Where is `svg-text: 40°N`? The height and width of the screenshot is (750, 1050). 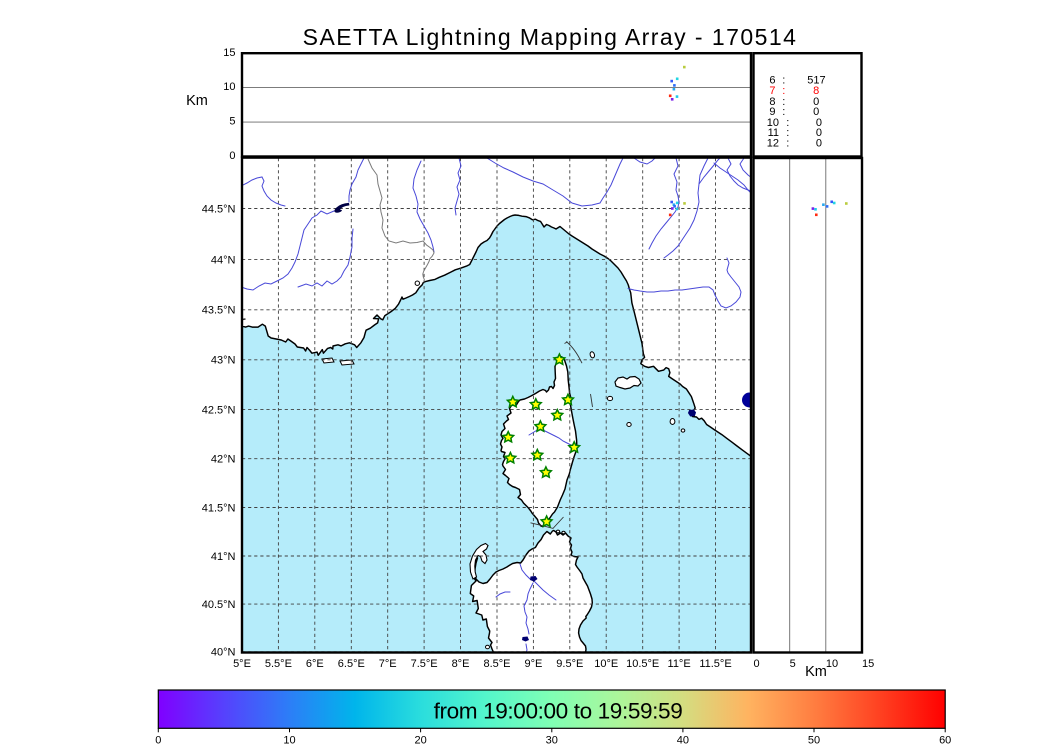
svg-text: 40°N is located at coordinates (223, 653).